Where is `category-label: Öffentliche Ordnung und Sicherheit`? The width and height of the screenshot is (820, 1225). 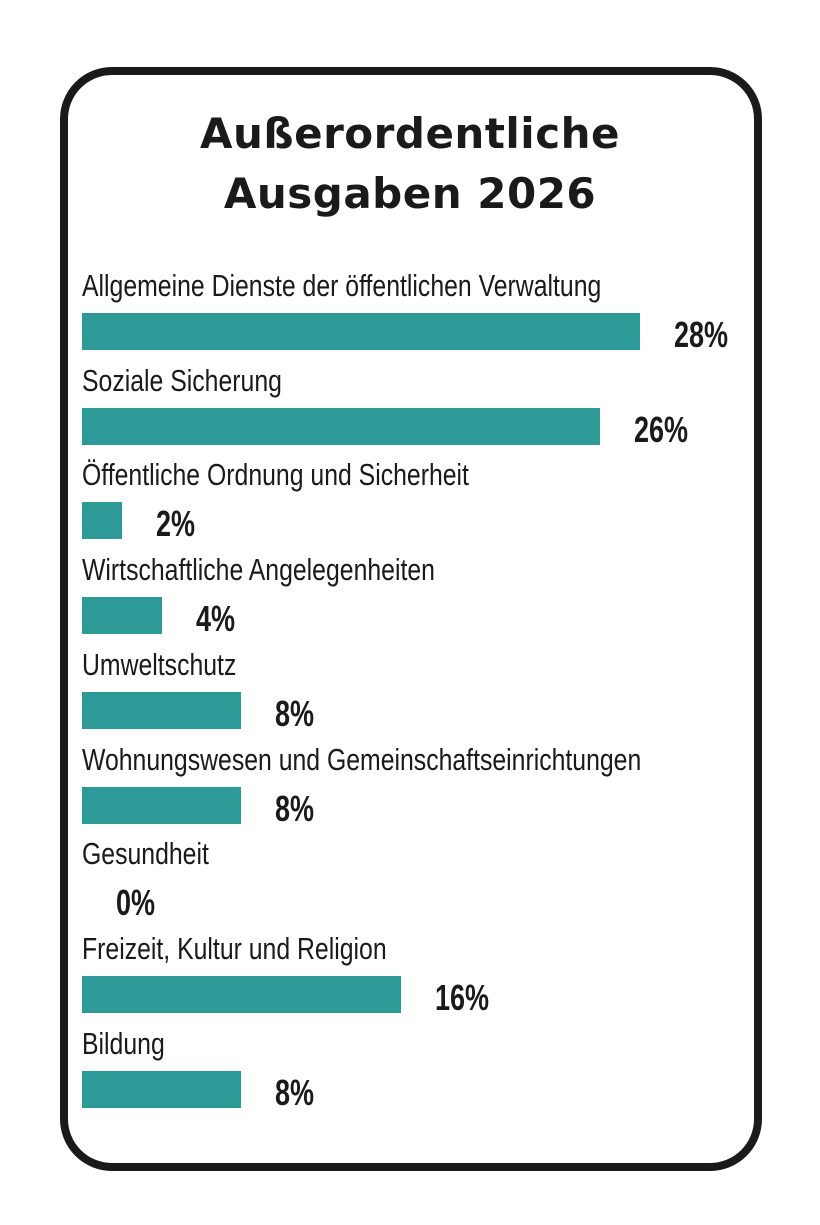
category-label: Öffentliche Ordnung und Sicherheit is located at coordinates (275, 475).